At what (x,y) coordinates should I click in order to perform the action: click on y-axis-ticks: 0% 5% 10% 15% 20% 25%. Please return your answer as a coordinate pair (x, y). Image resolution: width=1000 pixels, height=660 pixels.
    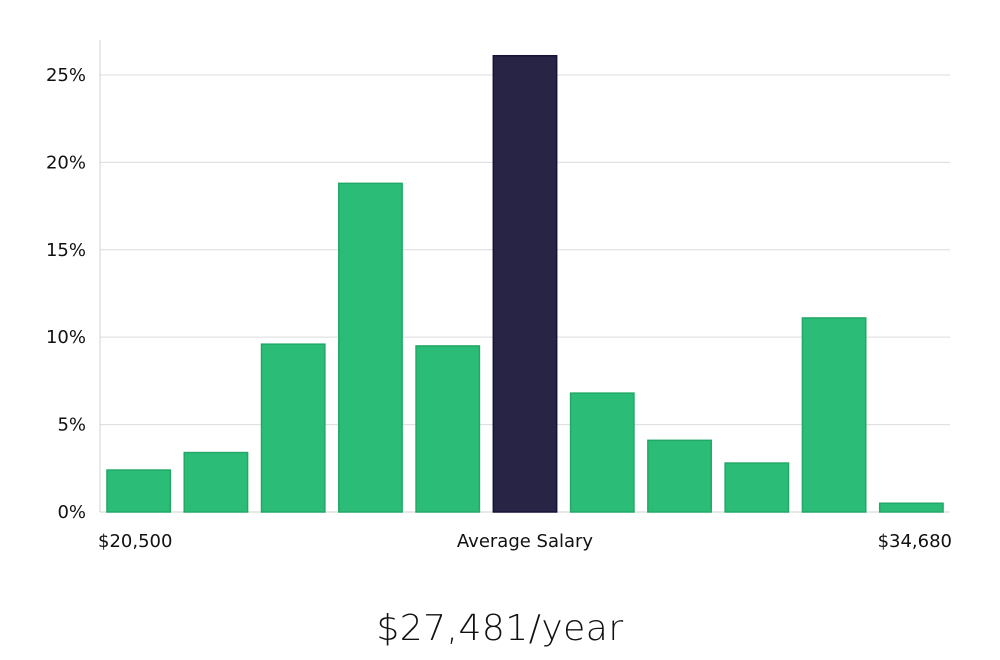
    Looking at the image, I should click on (66, 294).